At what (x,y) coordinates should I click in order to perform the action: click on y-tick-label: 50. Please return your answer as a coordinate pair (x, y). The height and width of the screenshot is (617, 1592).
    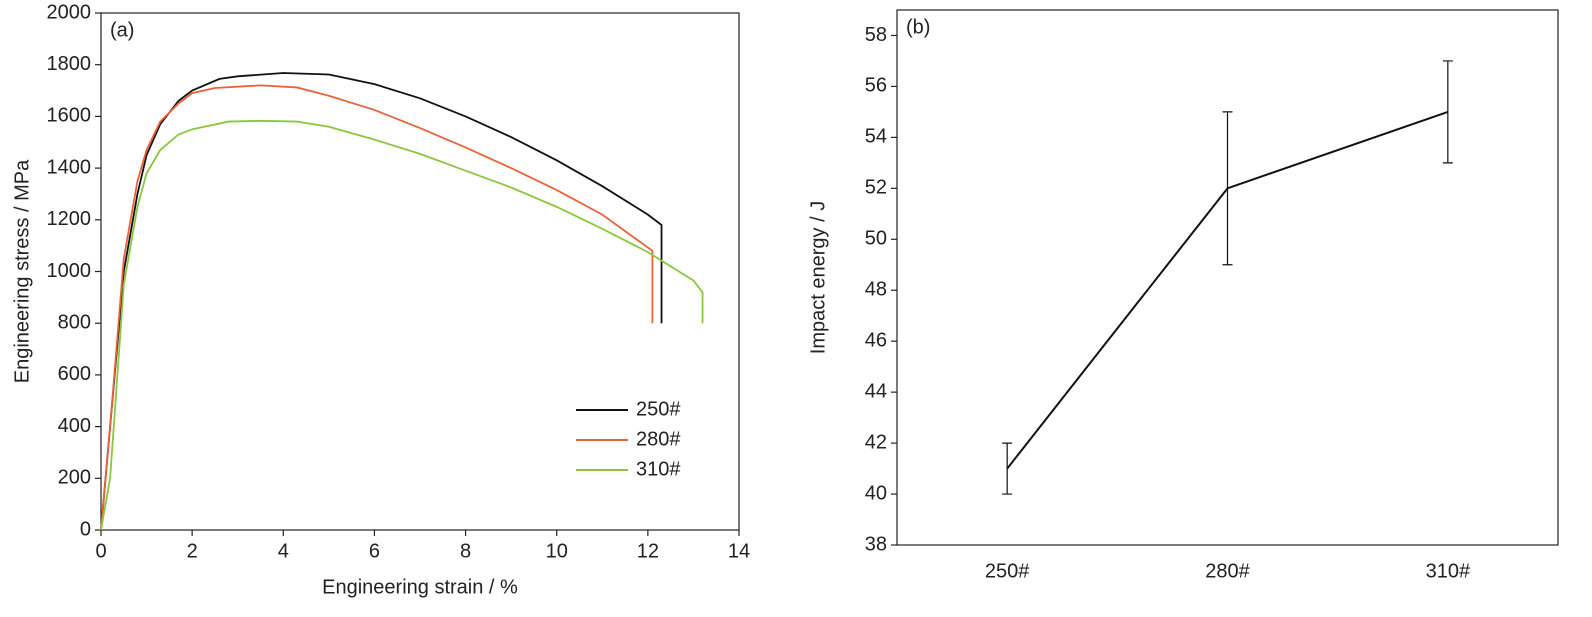
    Looking at the image, I should click on (876, 239).